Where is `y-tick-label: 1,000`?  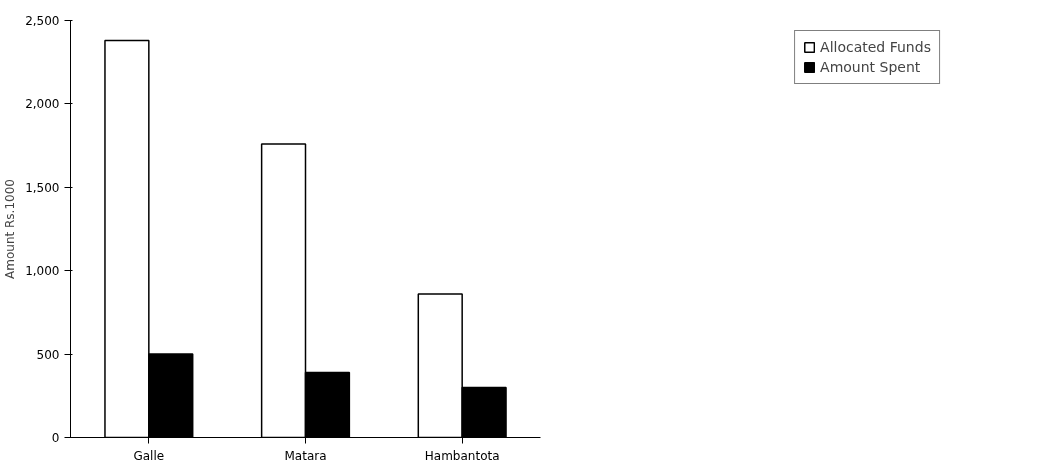 y-tick-label: 1,000 is located at coordinates (42, 271).